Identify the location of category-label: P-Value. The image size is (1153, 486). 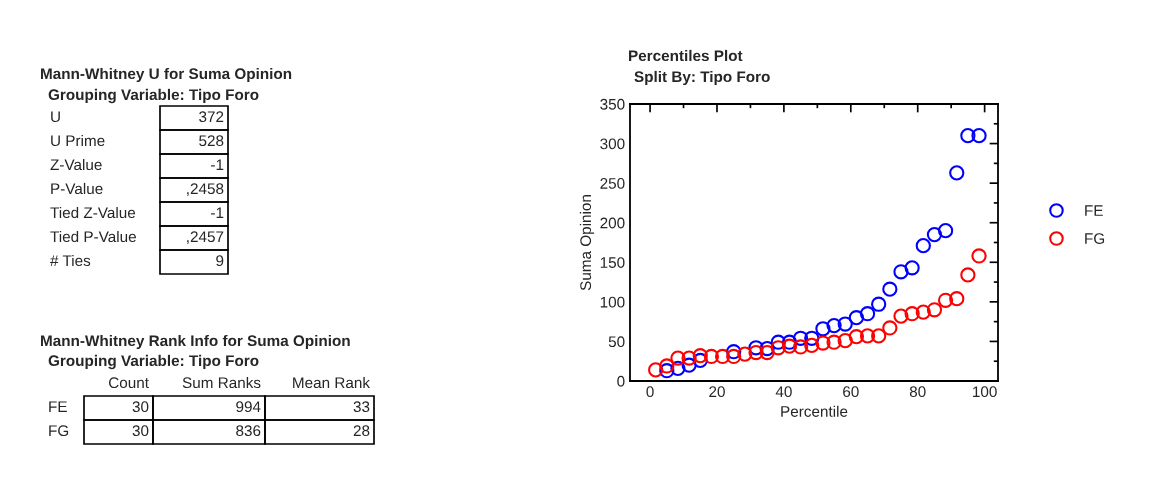
(77, 188).